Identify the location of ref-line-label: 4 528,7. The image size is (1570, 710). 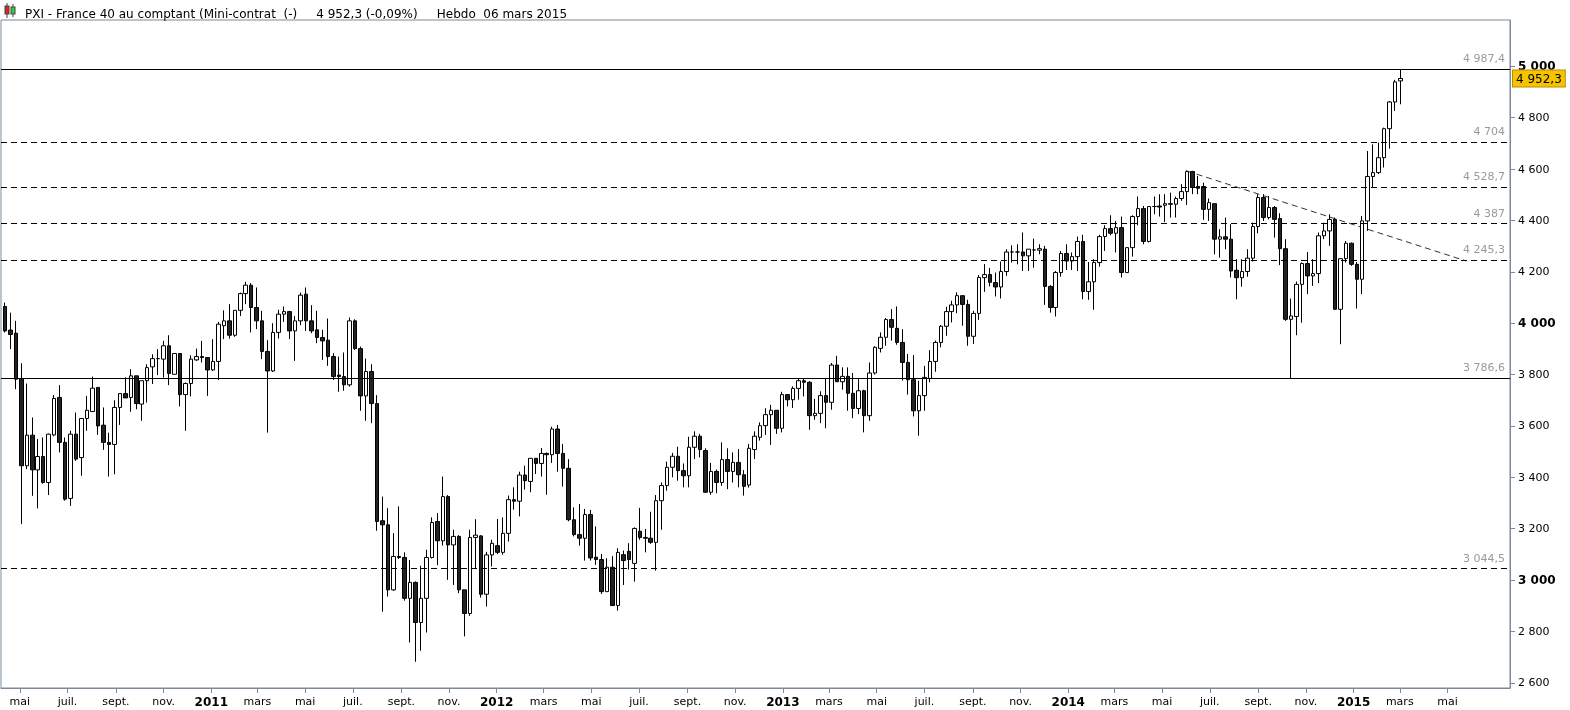
(1484, 177).